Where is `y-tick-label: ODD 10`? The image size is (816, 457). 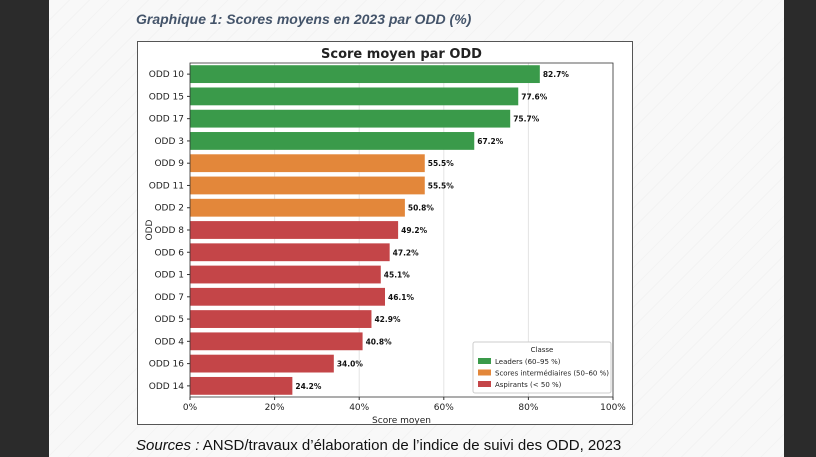
y-tick-label: ODD 10 is located at coordinates (167, 75).